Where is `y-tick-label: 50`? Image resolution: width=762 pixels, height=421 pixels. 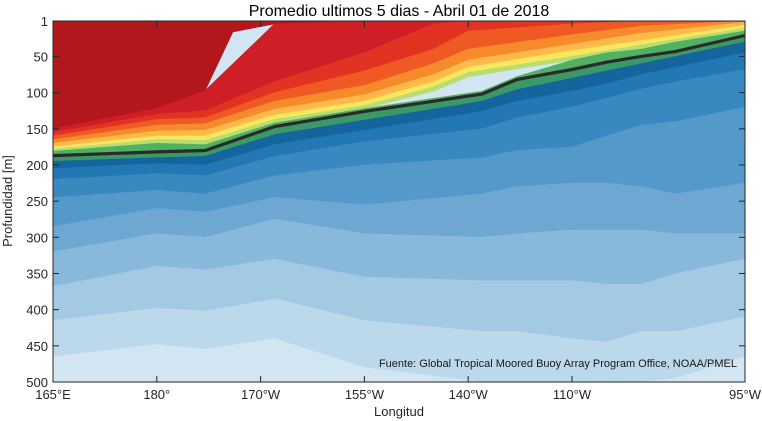 y-tick-label: 50 is located at coordinates (41, 56).